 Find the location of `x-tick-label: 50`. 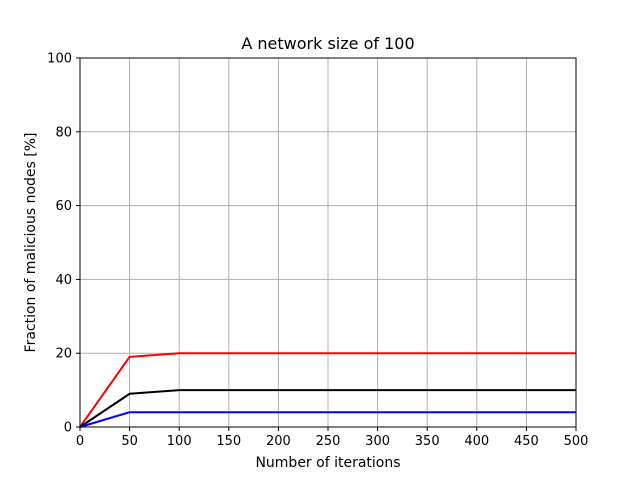

x-tick-label: 50 is located at coordinates (129, 441).